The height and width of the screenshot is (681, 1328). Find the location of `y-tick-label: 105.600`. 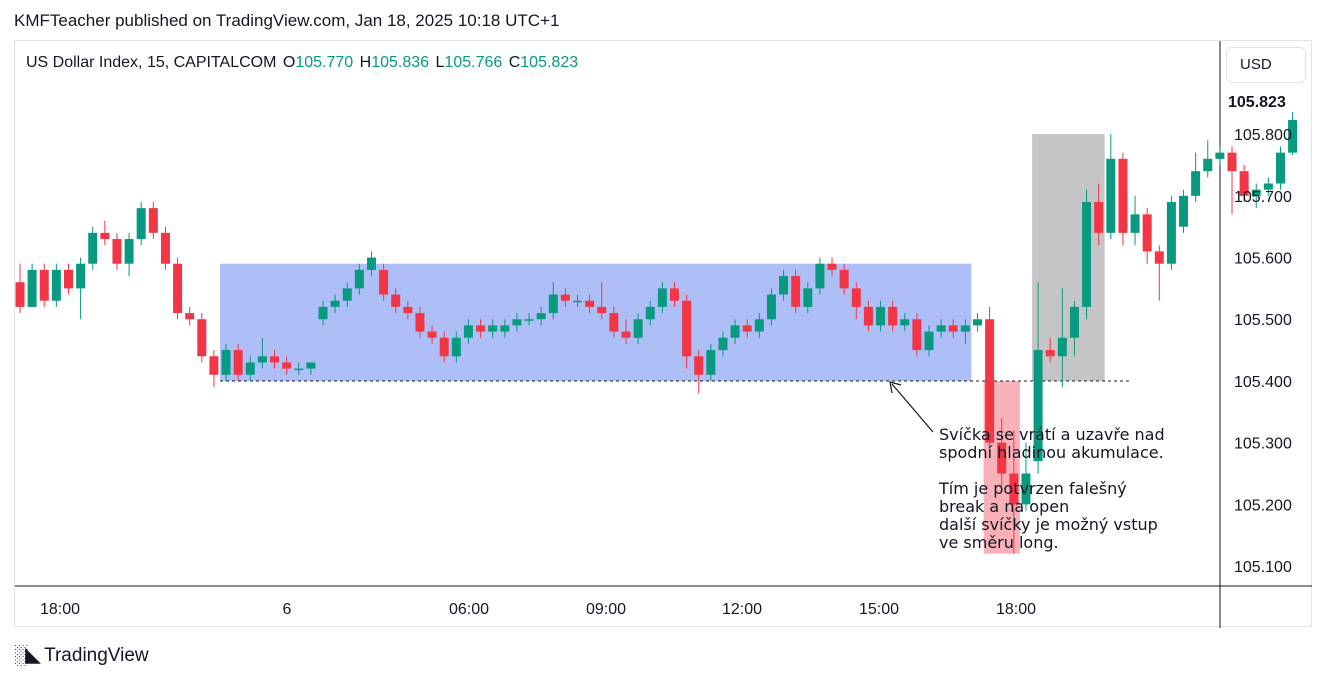

y-tick-label: 105.600 is located at coordinates (1263, 259).